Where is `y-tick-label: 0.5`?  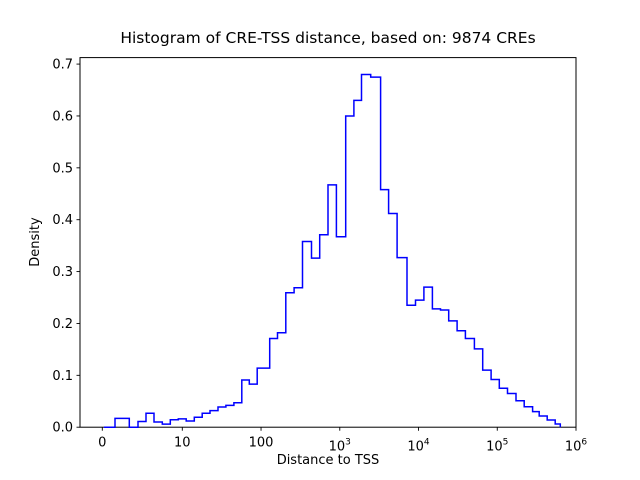
y-tick-label: 0.5 is located at coordinates (62, 168).